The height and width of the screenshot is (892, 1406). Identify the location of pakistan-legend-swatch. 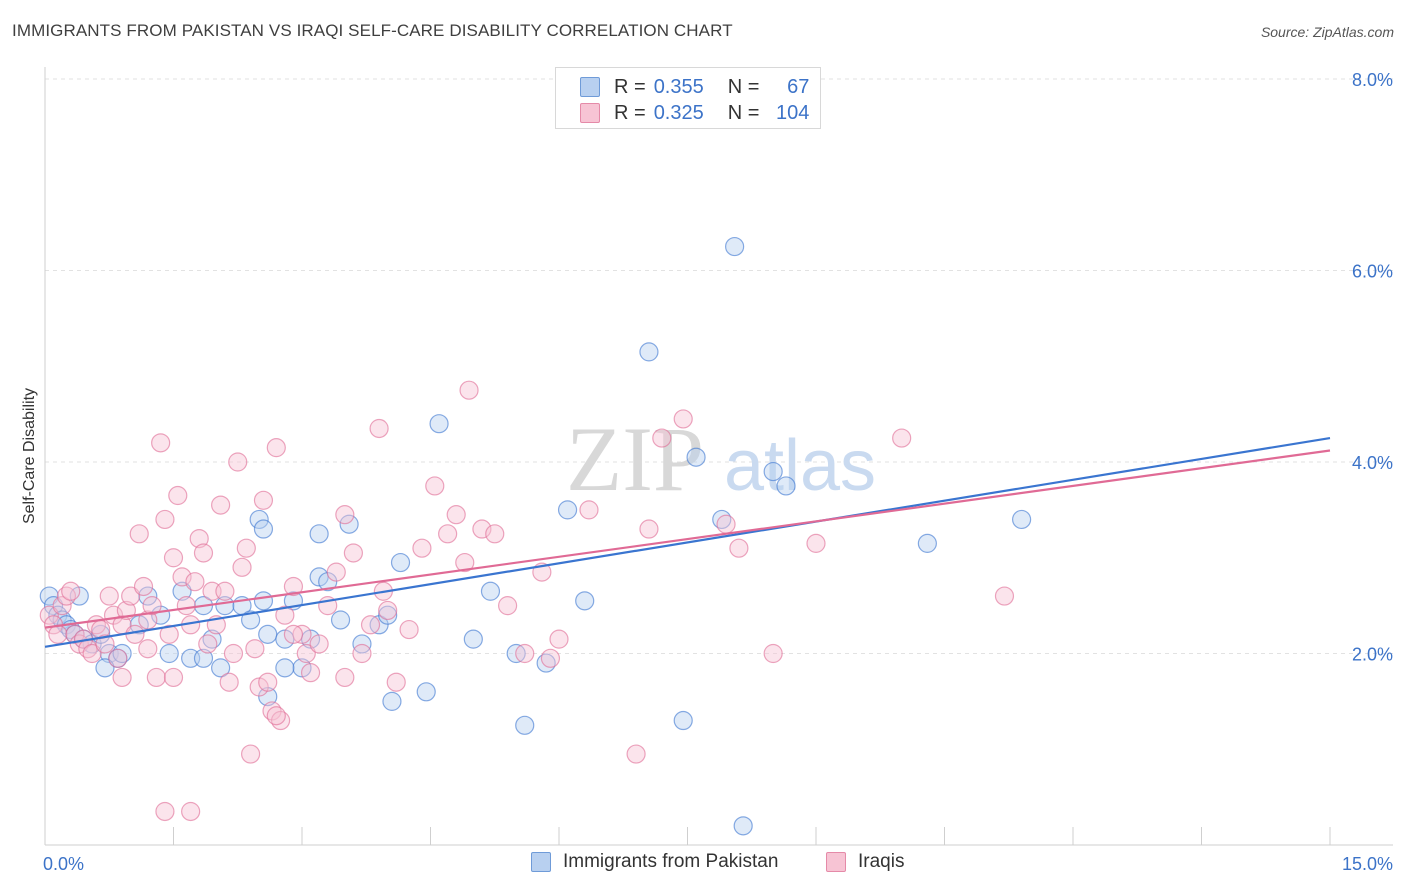
(541, 862).